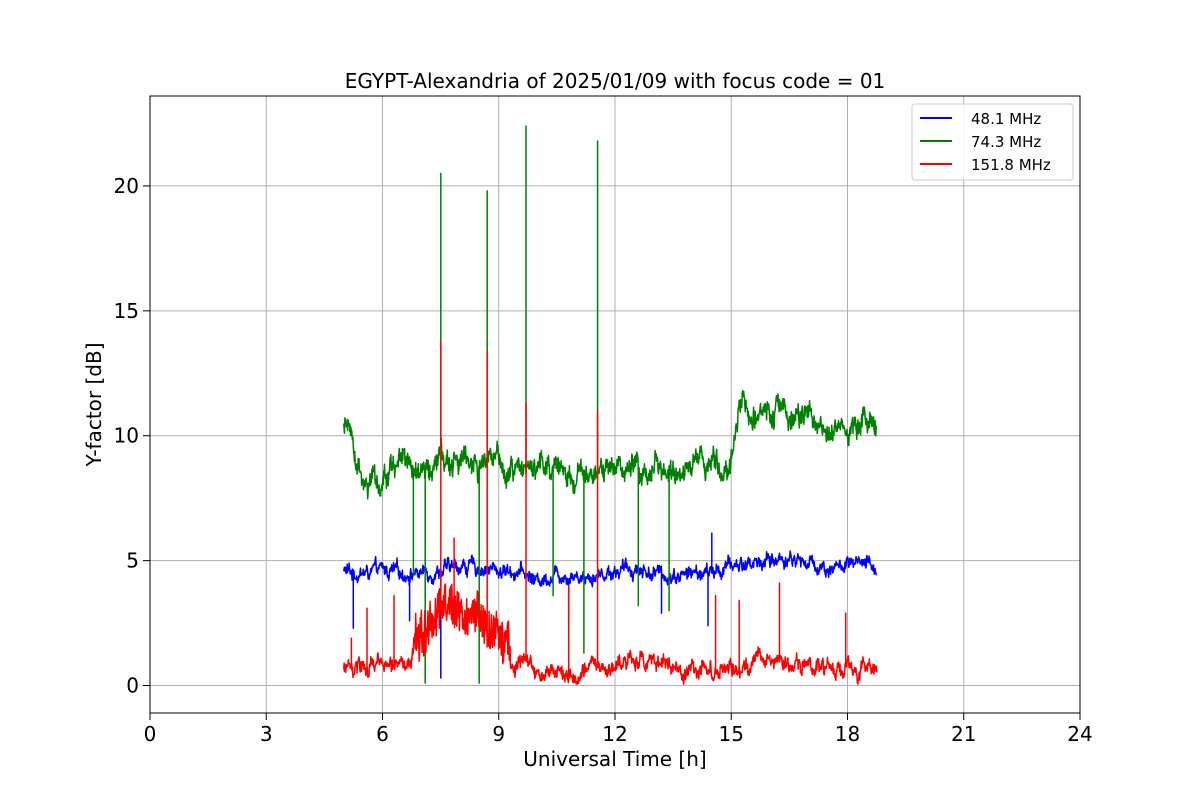  Describe the element at coordinates (126, 436) in the screenshot. I see `y-tick-label: 10` at that location.